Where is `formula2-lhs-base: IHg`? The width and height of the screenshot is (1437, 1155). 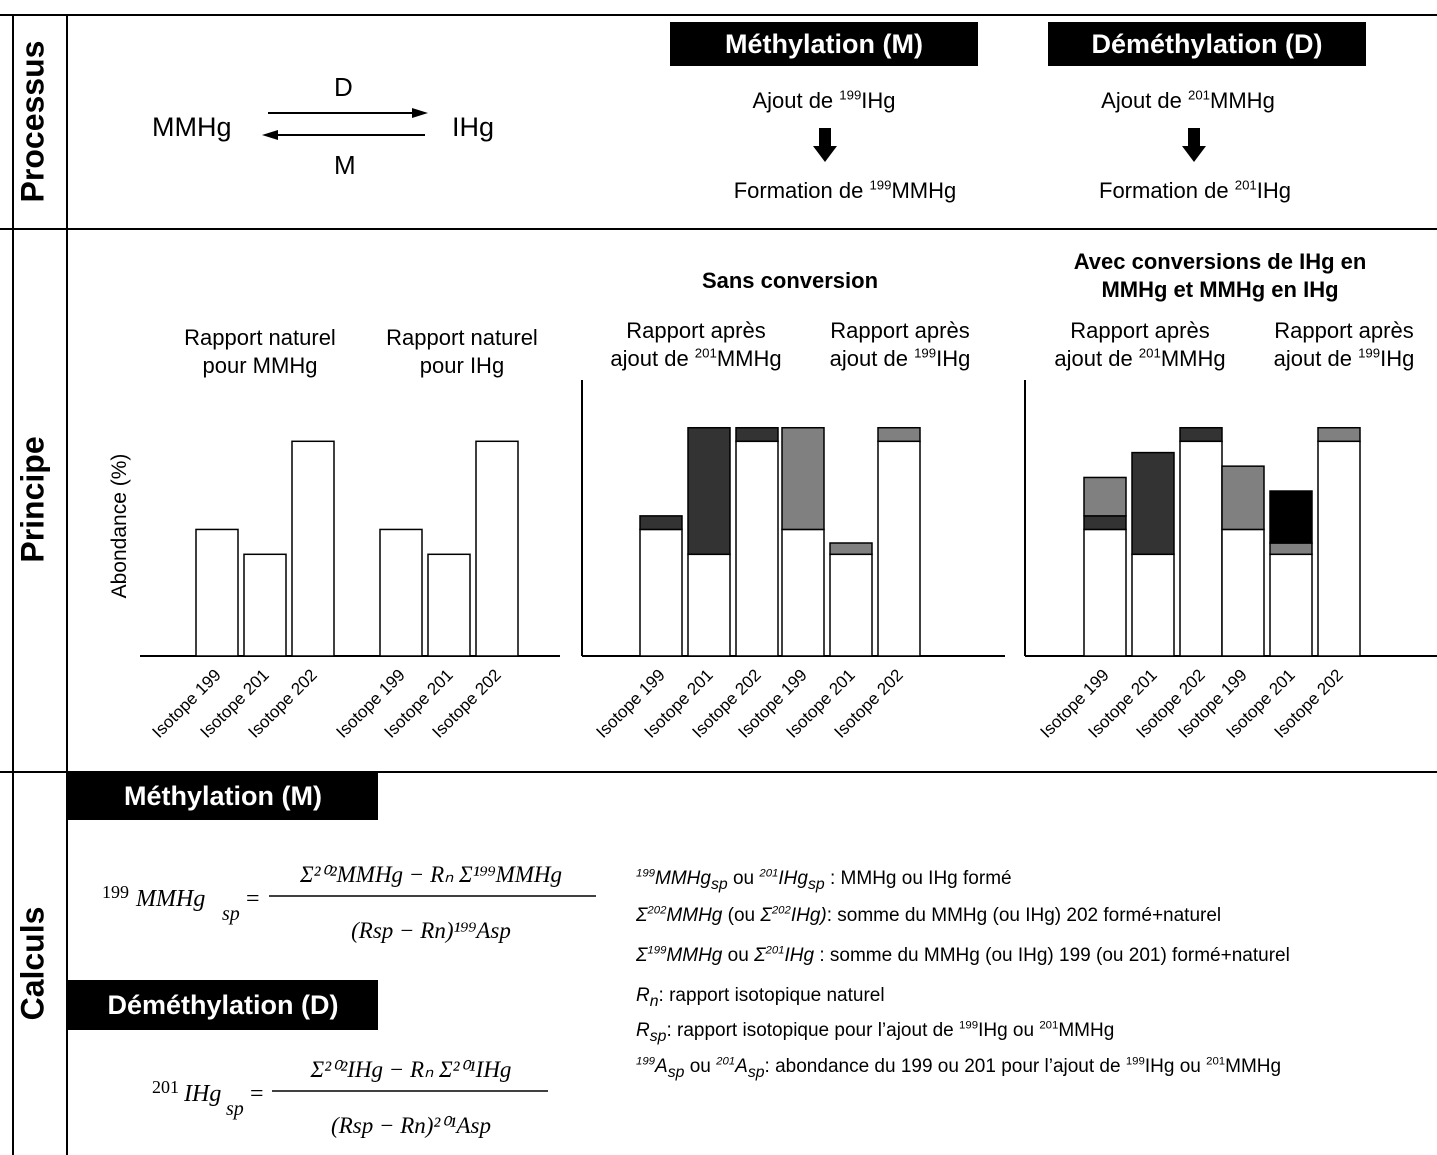 formula2-lhs-base: IHg is located at coordinates (202, 1094).